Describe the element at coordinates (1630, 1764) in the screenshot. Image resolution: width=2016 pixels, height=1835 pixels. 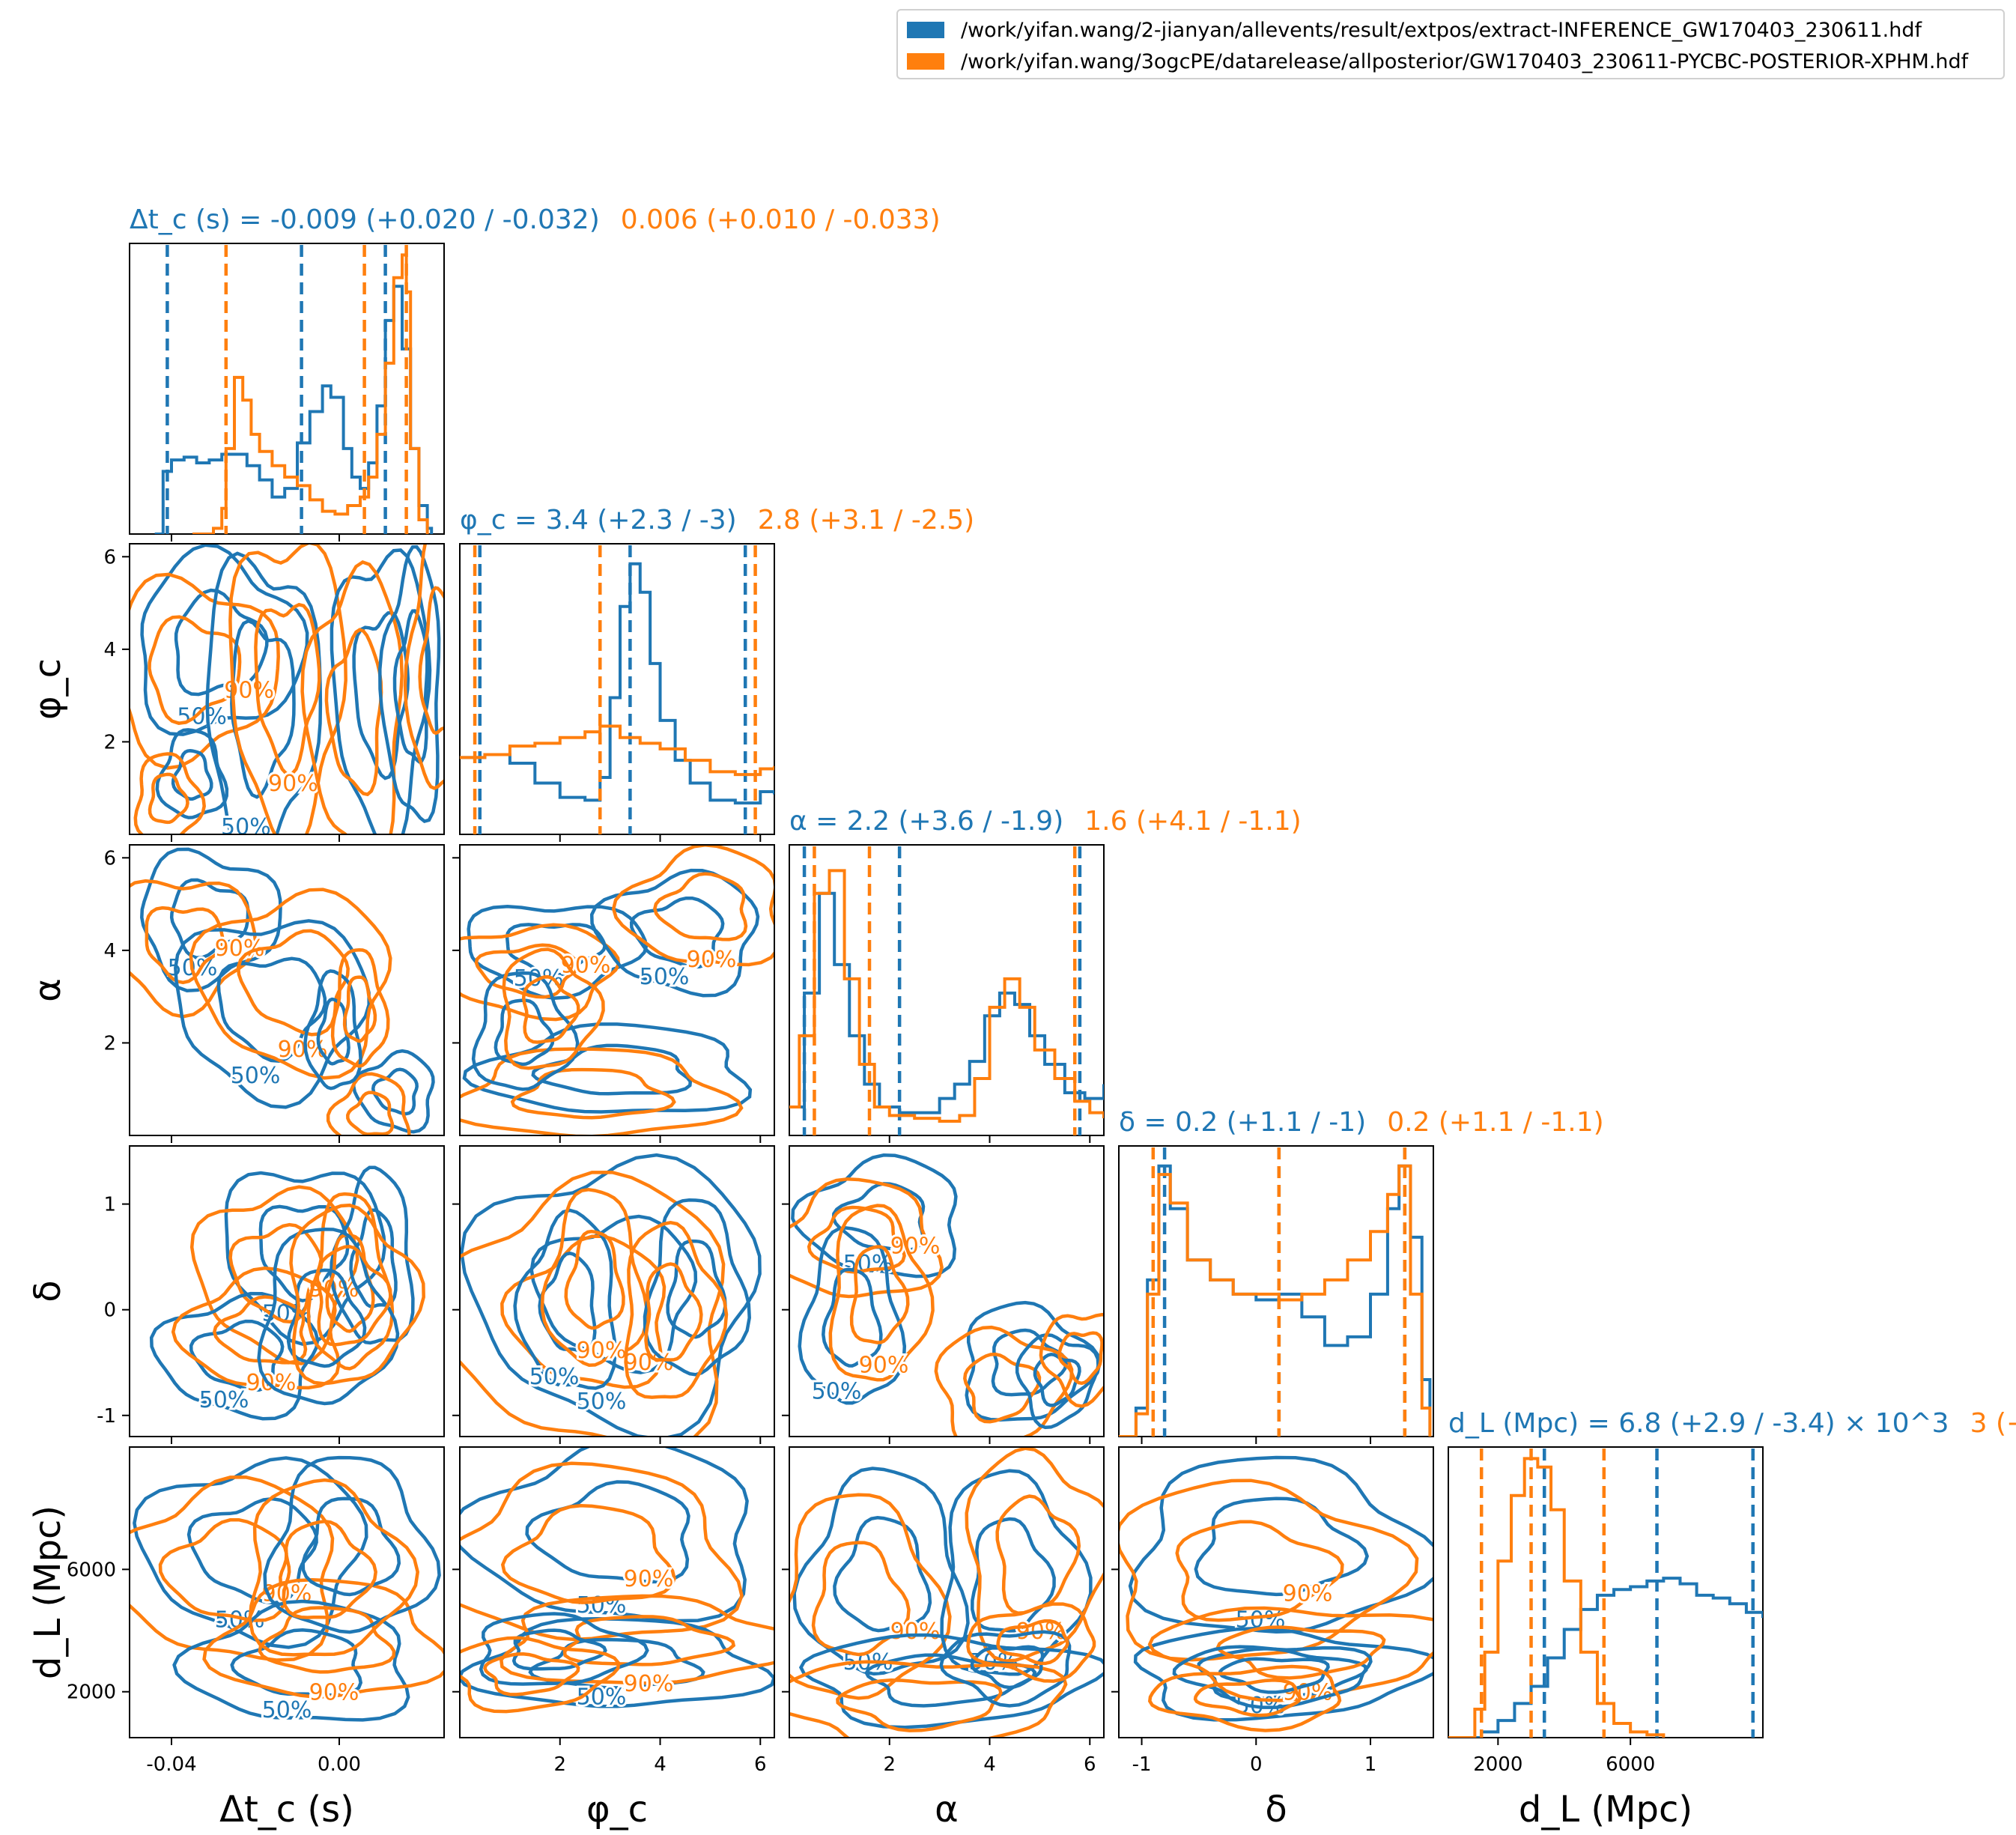
I see `x-tick-label-dL: 6000` at that location.